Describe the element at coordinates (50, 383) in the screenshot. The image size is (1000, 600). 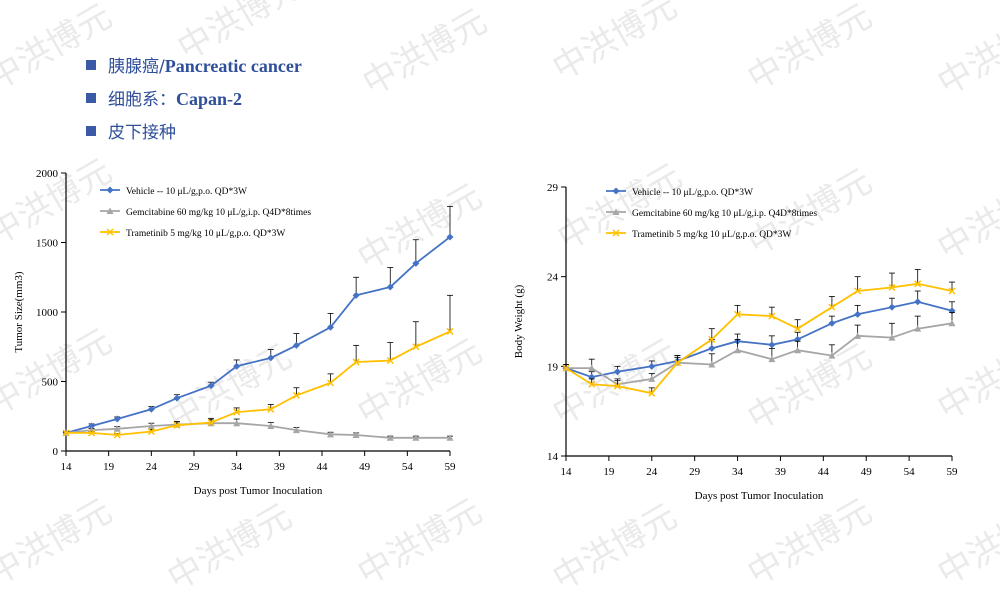
I see `y-tick-label: 500` at that location.